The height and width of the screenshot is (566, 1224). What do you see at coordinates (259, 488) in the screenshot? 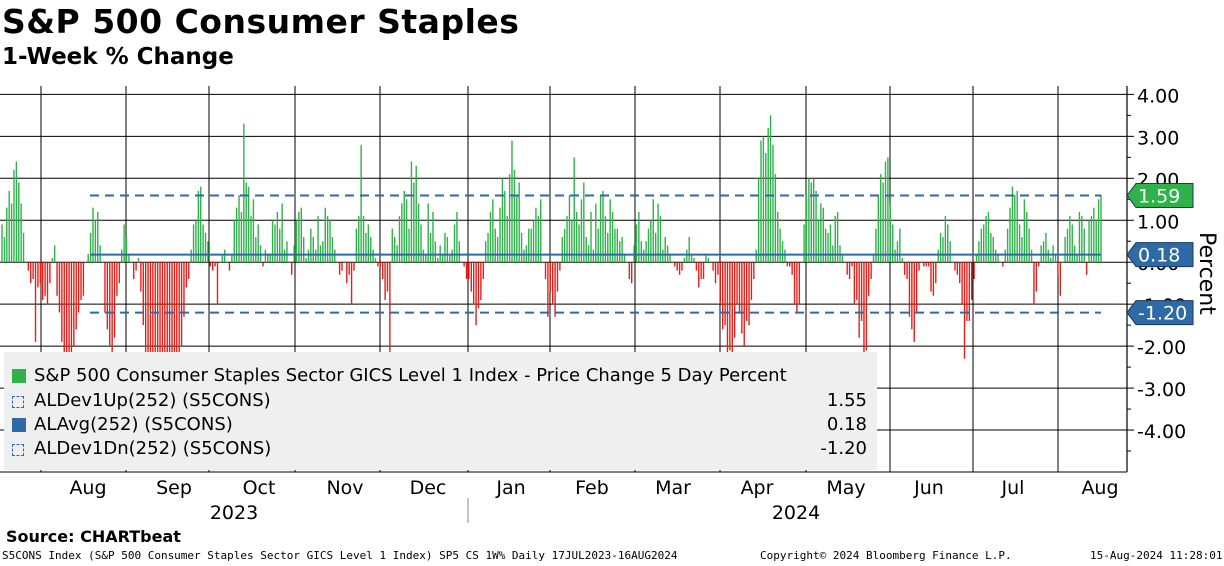
I see `month-label: Oct` at bounding box center [259, 488].